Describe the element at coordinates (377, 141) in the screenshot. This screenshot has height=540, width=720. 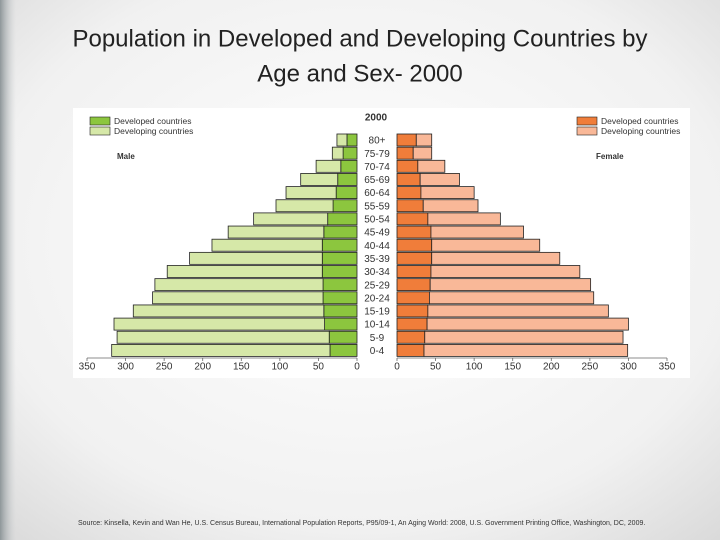
I see `age-label: 80+` at that location.